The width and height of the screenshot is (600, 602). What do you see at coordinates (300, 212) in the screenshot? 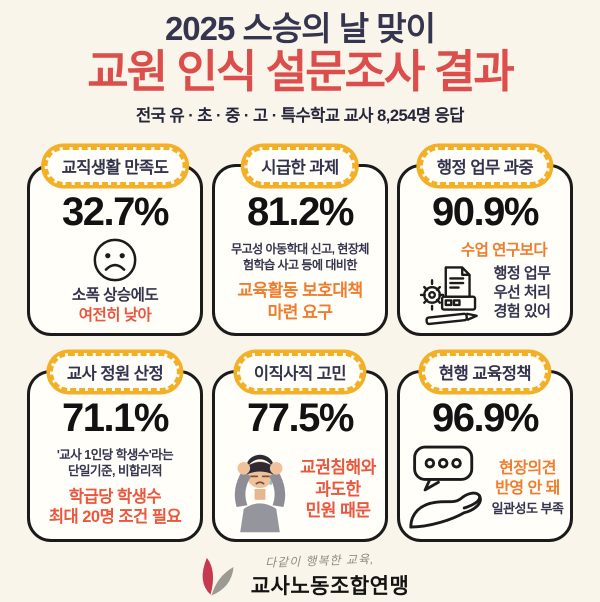
I see `card-urgent-task-value: 81.2%` at bounding box center [300, 212].